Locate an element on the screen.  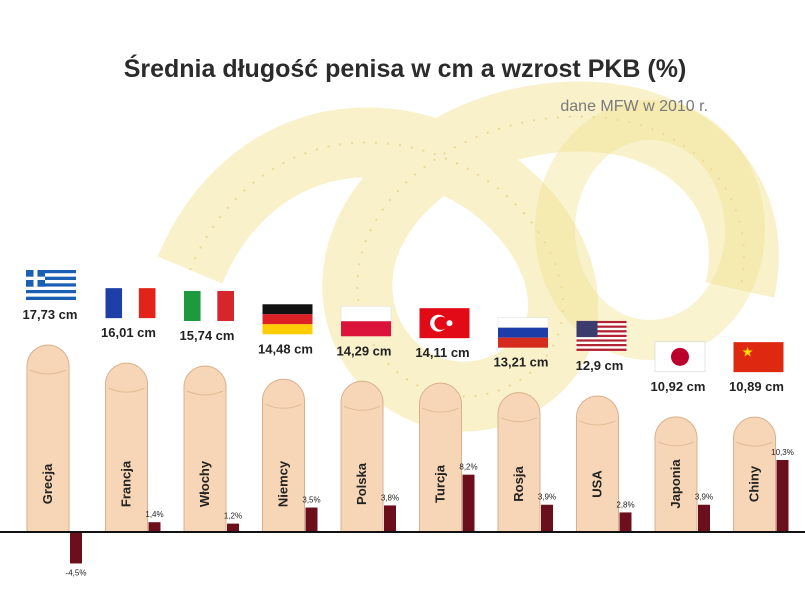
country-group: Włochy 15,74 cm 1,2% is located at coordinates (211, 411).